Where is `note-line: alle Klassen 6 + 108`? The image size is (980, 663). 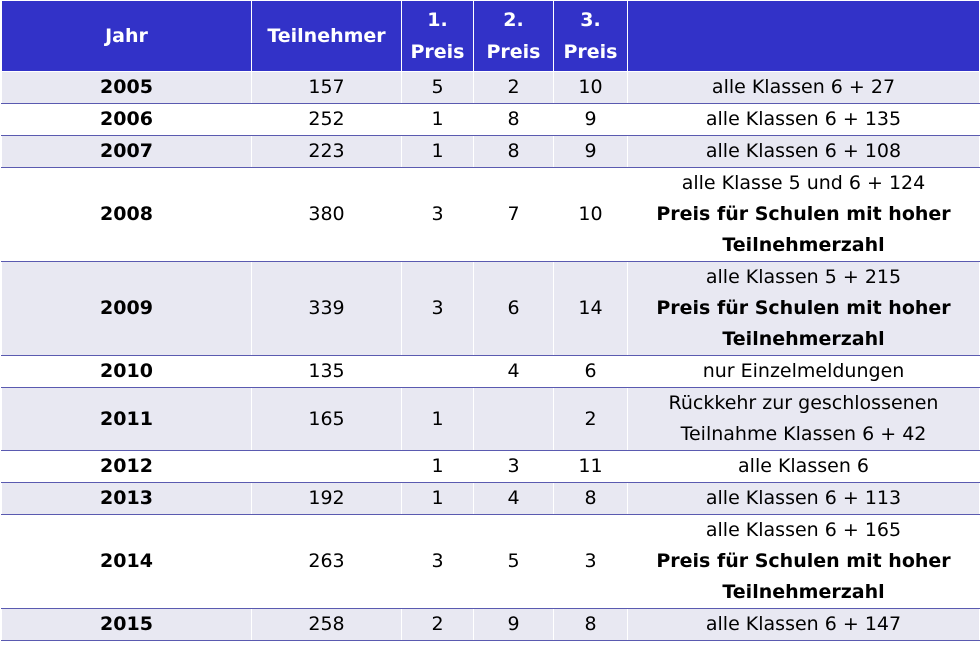
note-line: alle Klassen 6 + 108 is located at coordinates (803, 151).